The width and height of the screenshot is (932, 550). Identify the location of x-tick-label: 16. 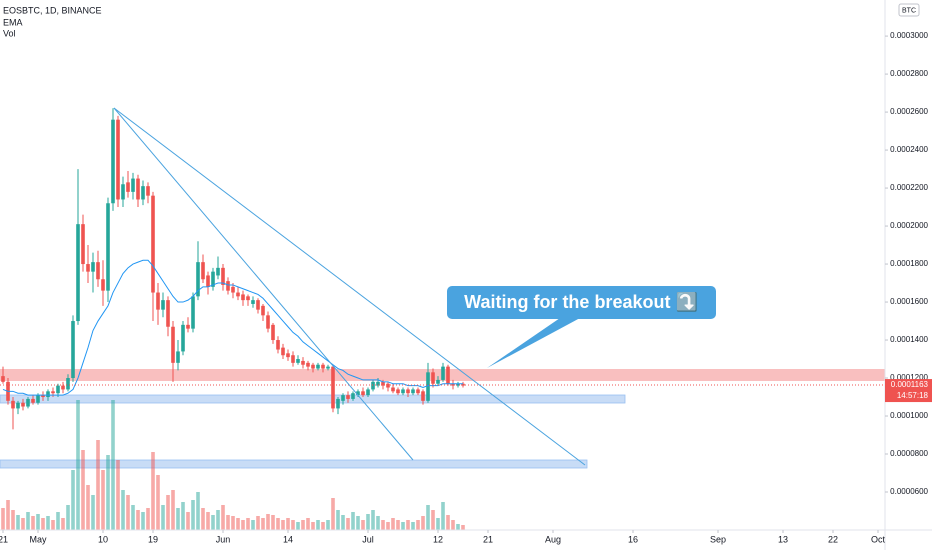
(633, 539).